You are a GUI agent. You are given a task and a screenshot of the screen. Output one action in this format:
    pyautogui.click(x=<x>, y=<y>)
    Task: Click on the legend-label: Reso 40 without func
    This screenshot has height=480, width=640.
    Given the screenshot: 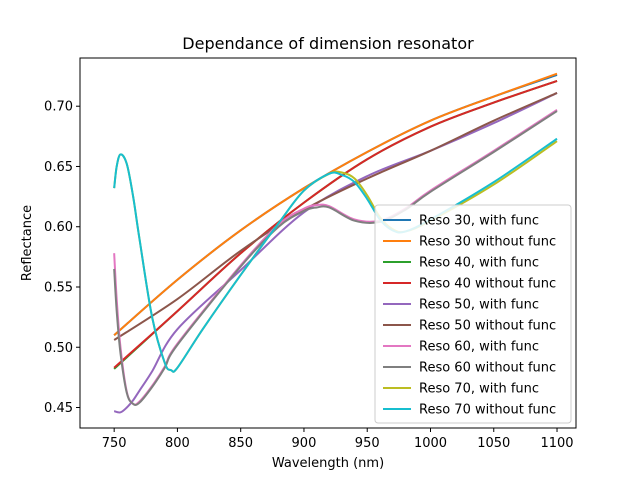 What is the action you would take?
    pyautogui.click(x=487, y=284)
    